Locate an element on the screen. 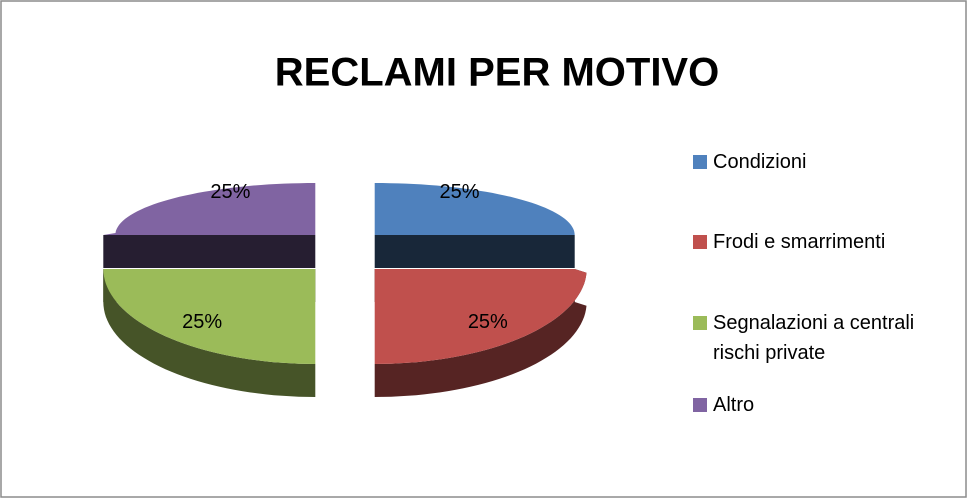 This screenshot has height=499, width=969. legend-item: Frodi e smarrimenti is located at coordinates (818, 242).